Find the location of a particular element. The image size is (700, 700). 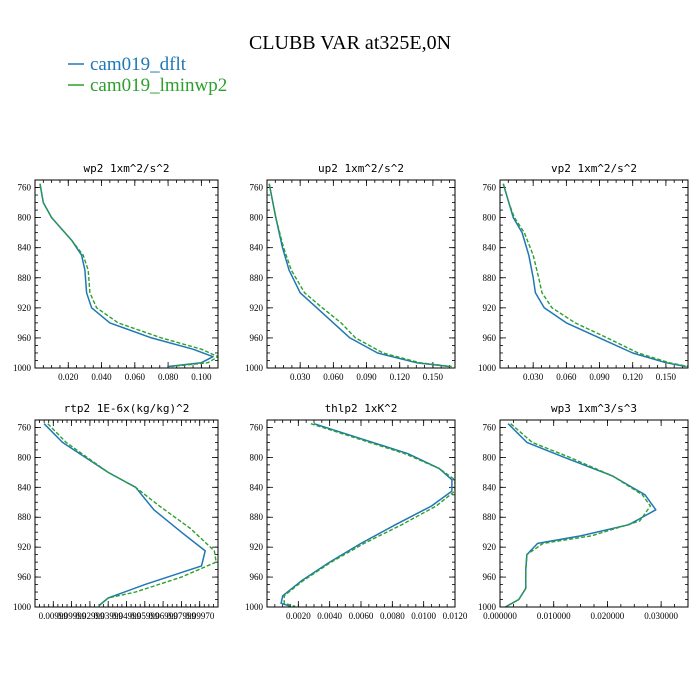

x-tick-label: 0.030000 is located at coordinates (661, 616).